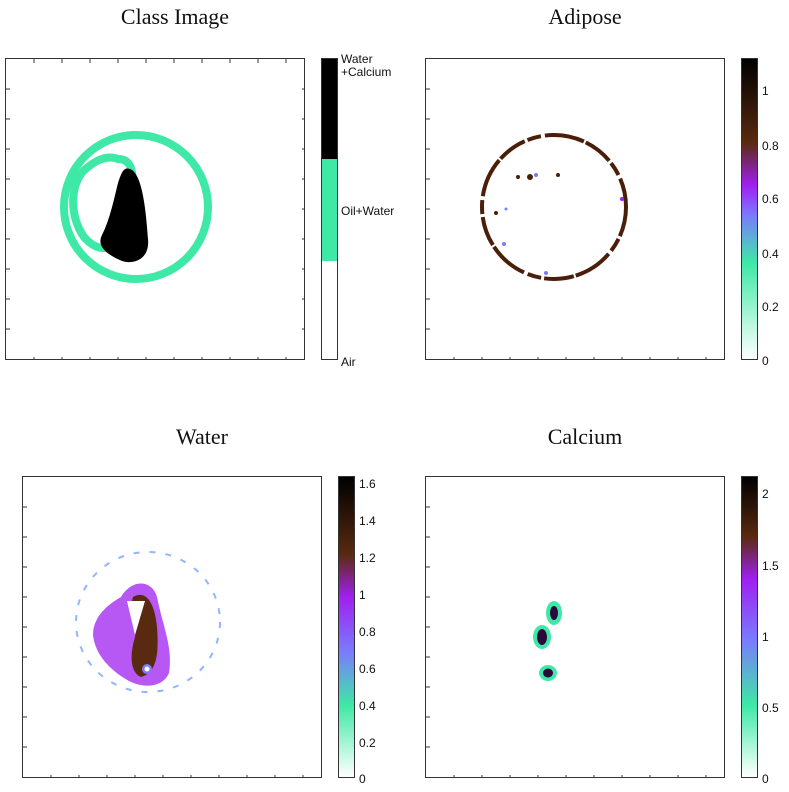  What do you see at coordinates (362, 779) in the screenshot?
I see `water-tick-0: 0` at bounding box center [362, 779].